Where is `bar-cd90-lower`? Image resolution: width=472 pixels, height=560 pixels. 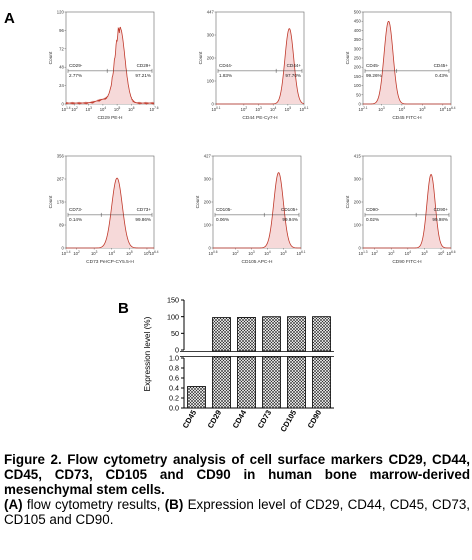 bar-cd90-lower is located at coordinates (321, 382).